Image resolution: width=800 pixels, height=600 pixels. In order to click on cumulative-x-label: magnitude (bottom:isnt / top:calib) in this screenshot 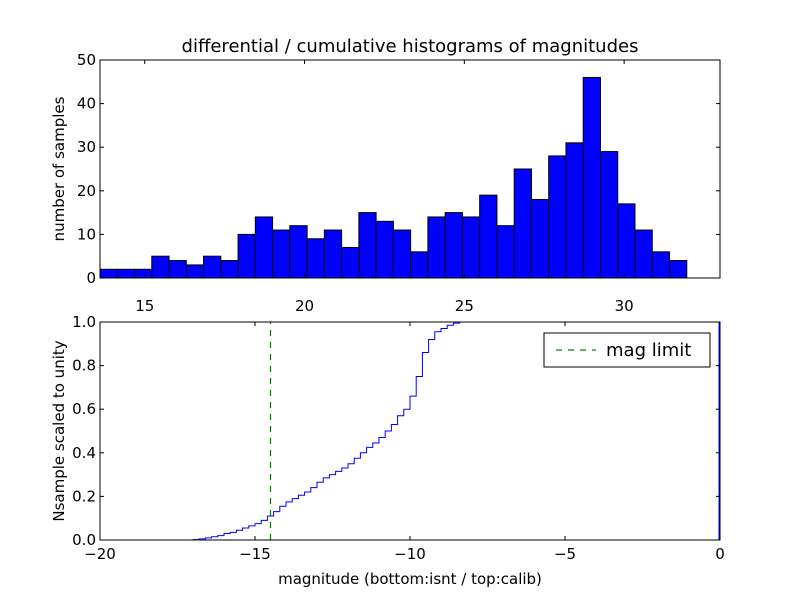, I will do `click(410, 579)`.